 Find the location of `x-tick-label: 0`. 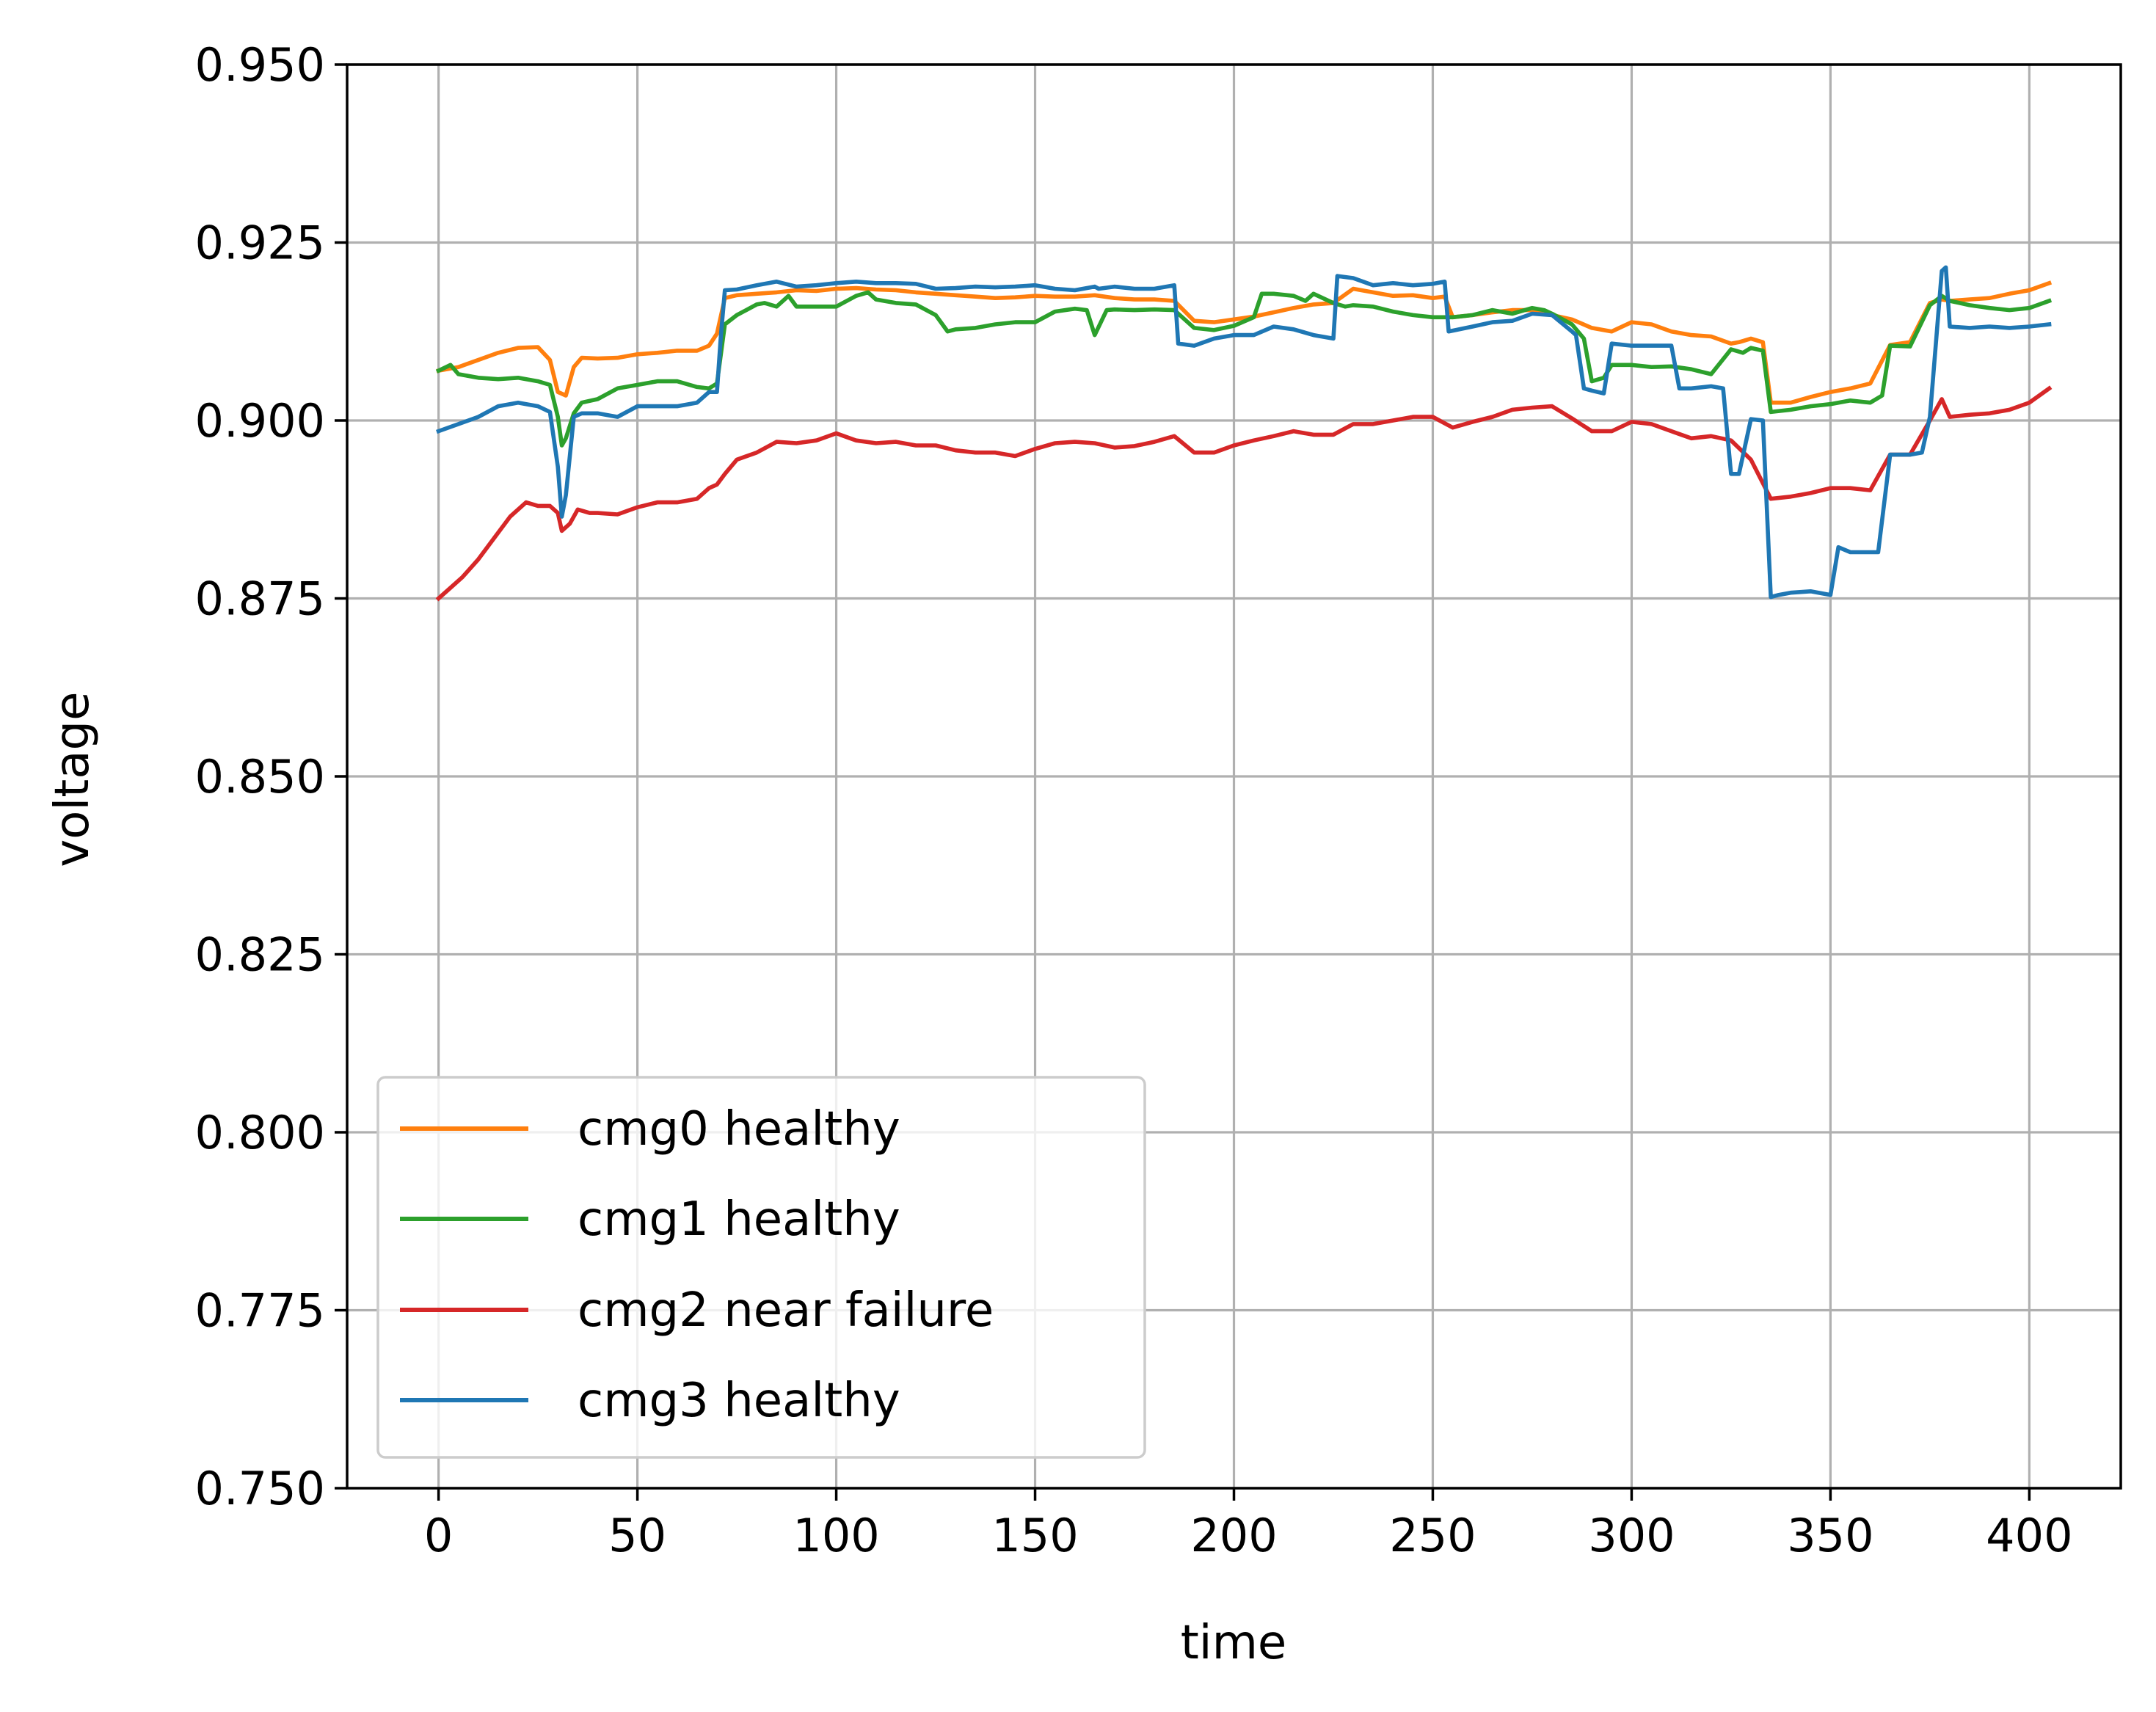

x-tick-label: 0 is located at coordinates (439, 1535).